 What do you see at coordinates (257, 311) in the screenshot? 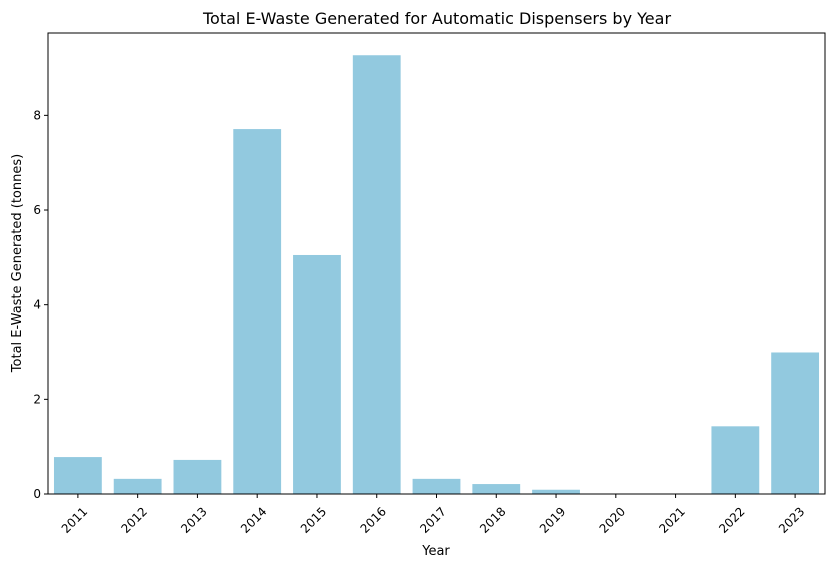
I see `bar-2014` at bounding box center [257, 311].